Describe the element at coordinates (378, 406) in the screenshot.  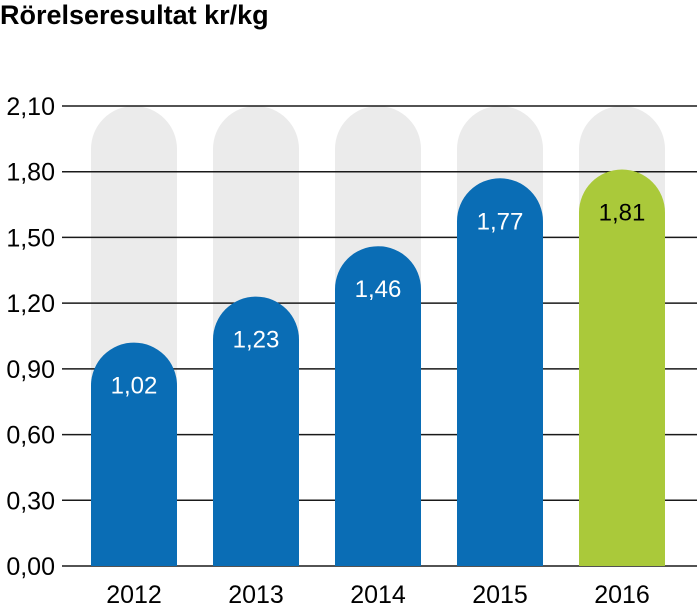
I see `bar-2014` at that location.